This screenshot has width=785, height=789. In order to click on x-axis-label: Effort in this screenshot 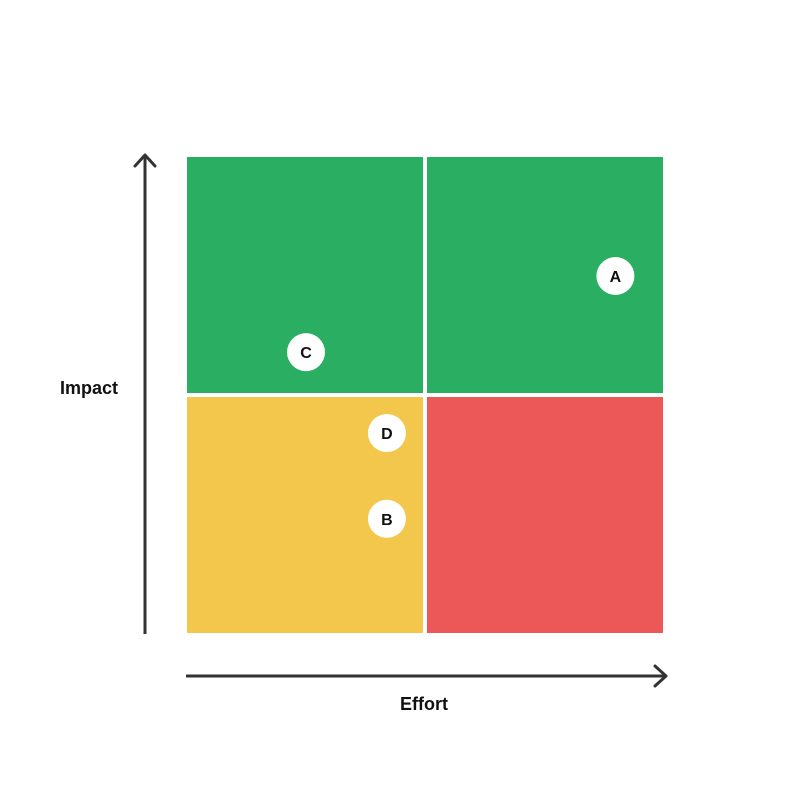, I will do `click(424, 704)`.